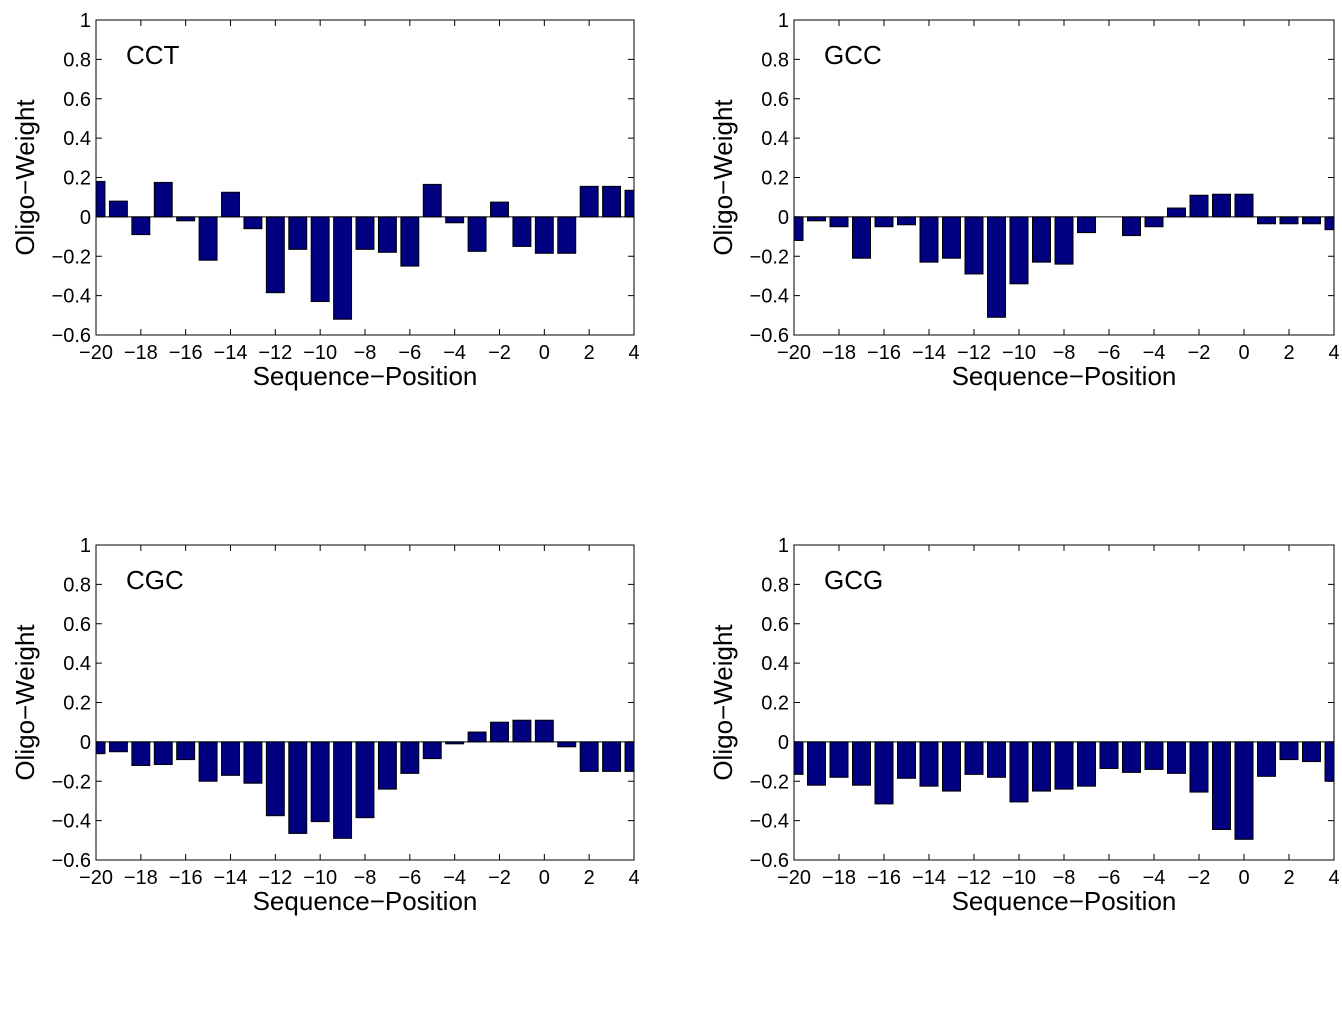 The width and height of the screenshot is (1342, 1025). What do you see at coordinates (153, 55) in the screenshot?
I see `panel-title: CCT` at bounding box center [153, 55].